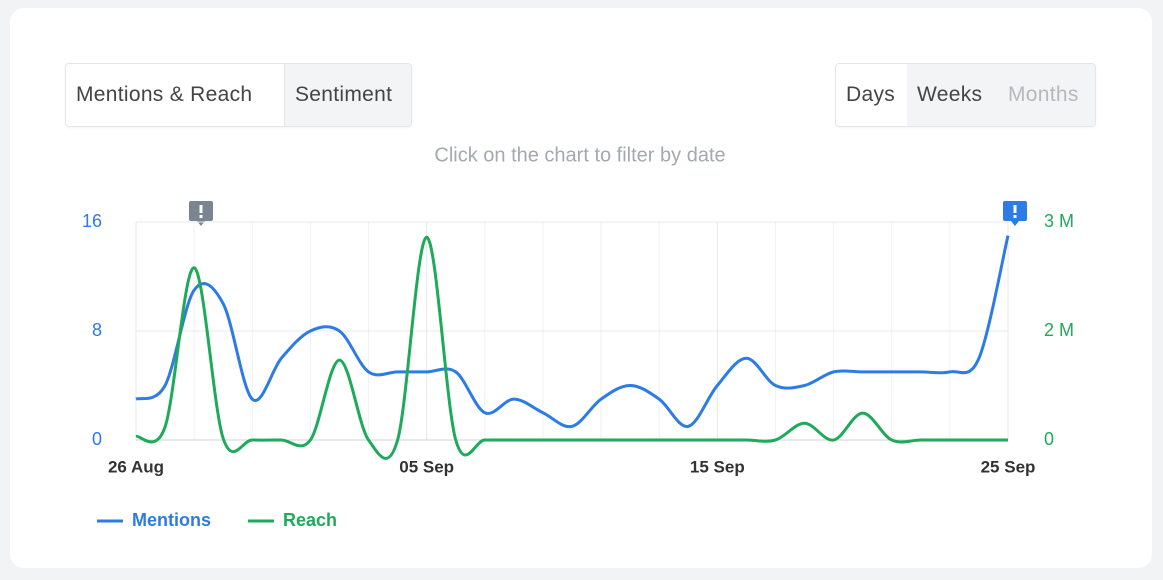 This screenshot has width=1163, height=580. I want to click on y-tick-label: 8, so click(97, 330).